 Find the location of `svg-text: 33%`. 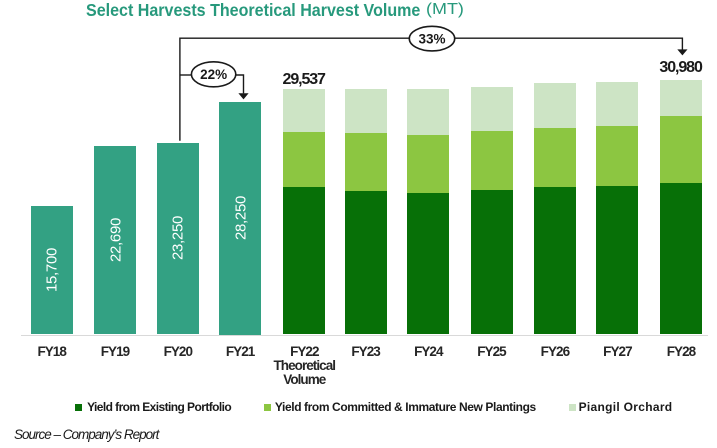

svg-text: 33% is located at coordinates (431, 38).